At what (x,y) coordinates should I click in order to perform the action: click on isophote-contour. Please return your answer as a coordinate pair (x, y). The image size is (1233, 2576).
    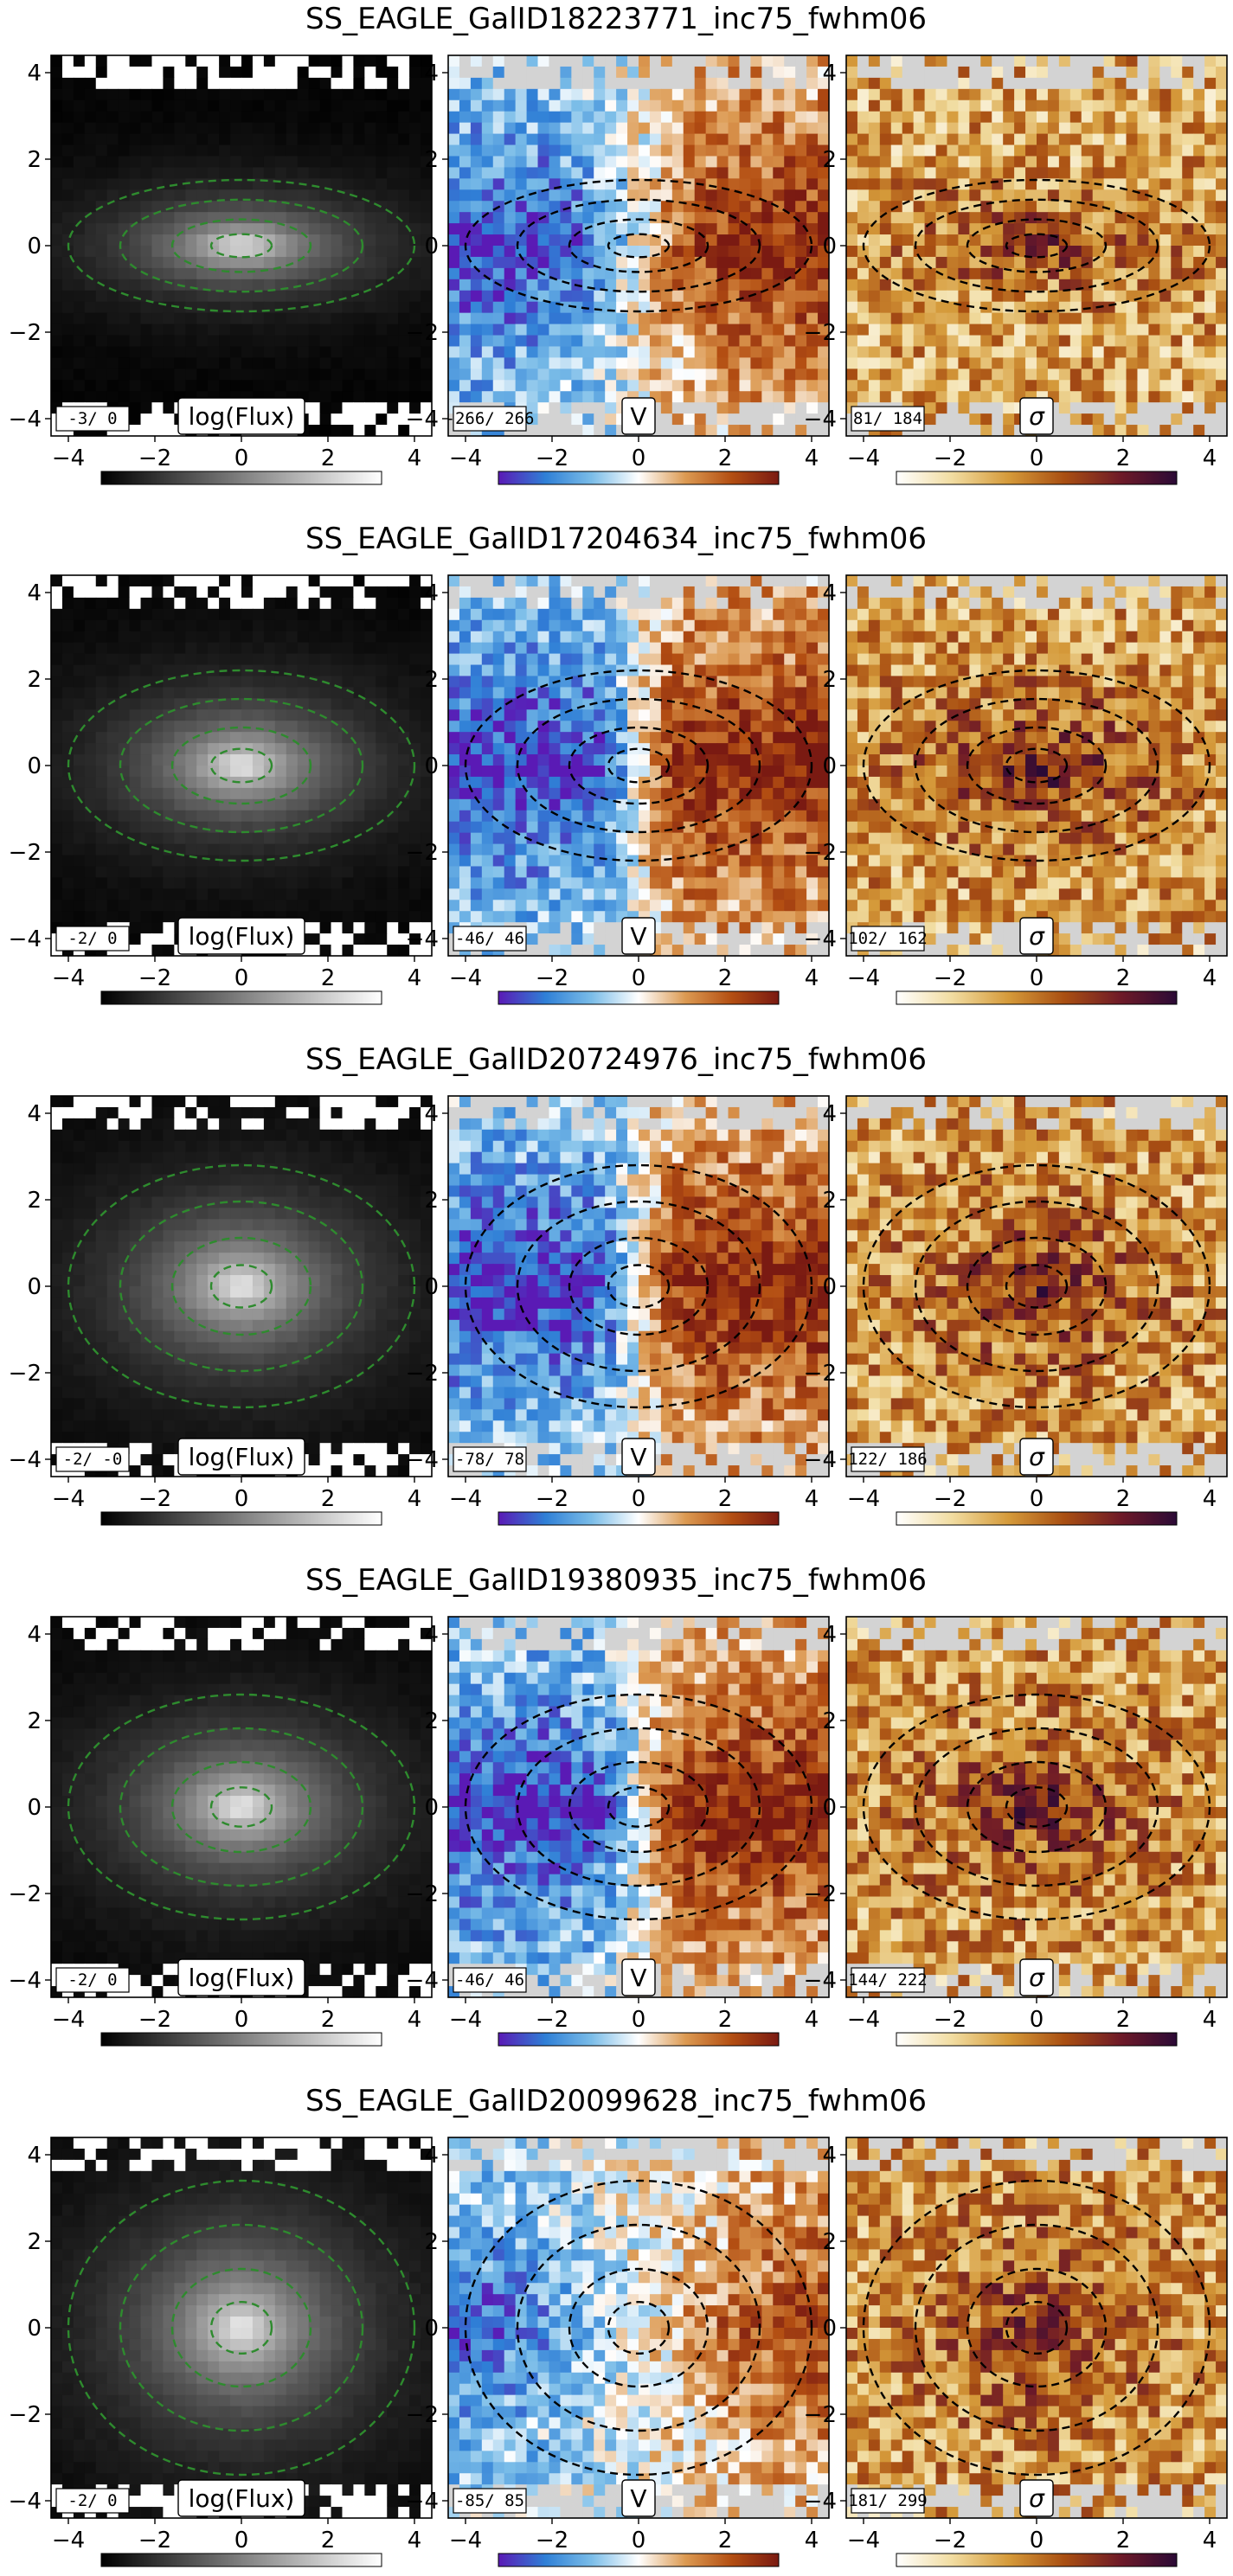
    Looking at the image, I should click on (241, 765).